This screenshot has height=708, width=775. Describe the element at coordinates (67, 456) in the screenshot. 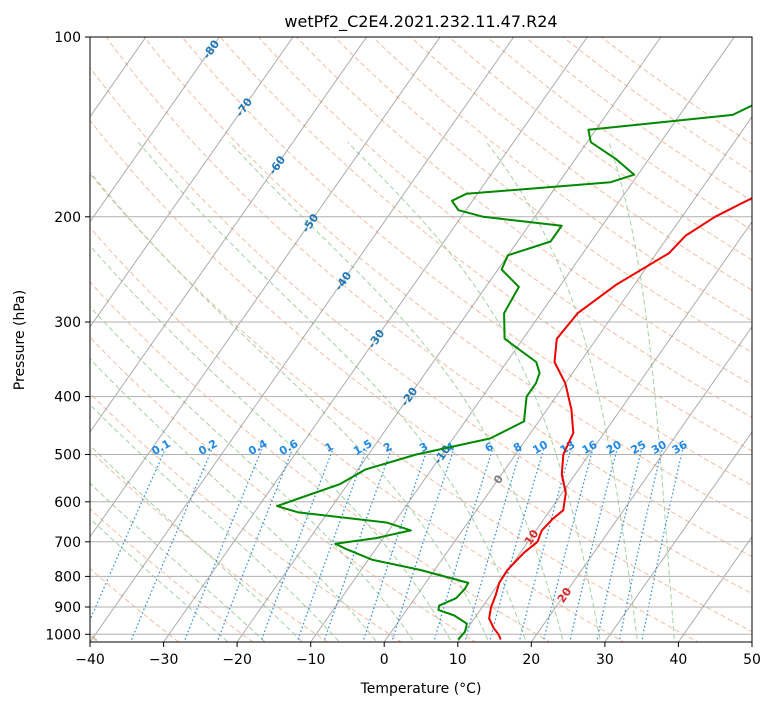

I see `y-tick-label: 500` at that location.